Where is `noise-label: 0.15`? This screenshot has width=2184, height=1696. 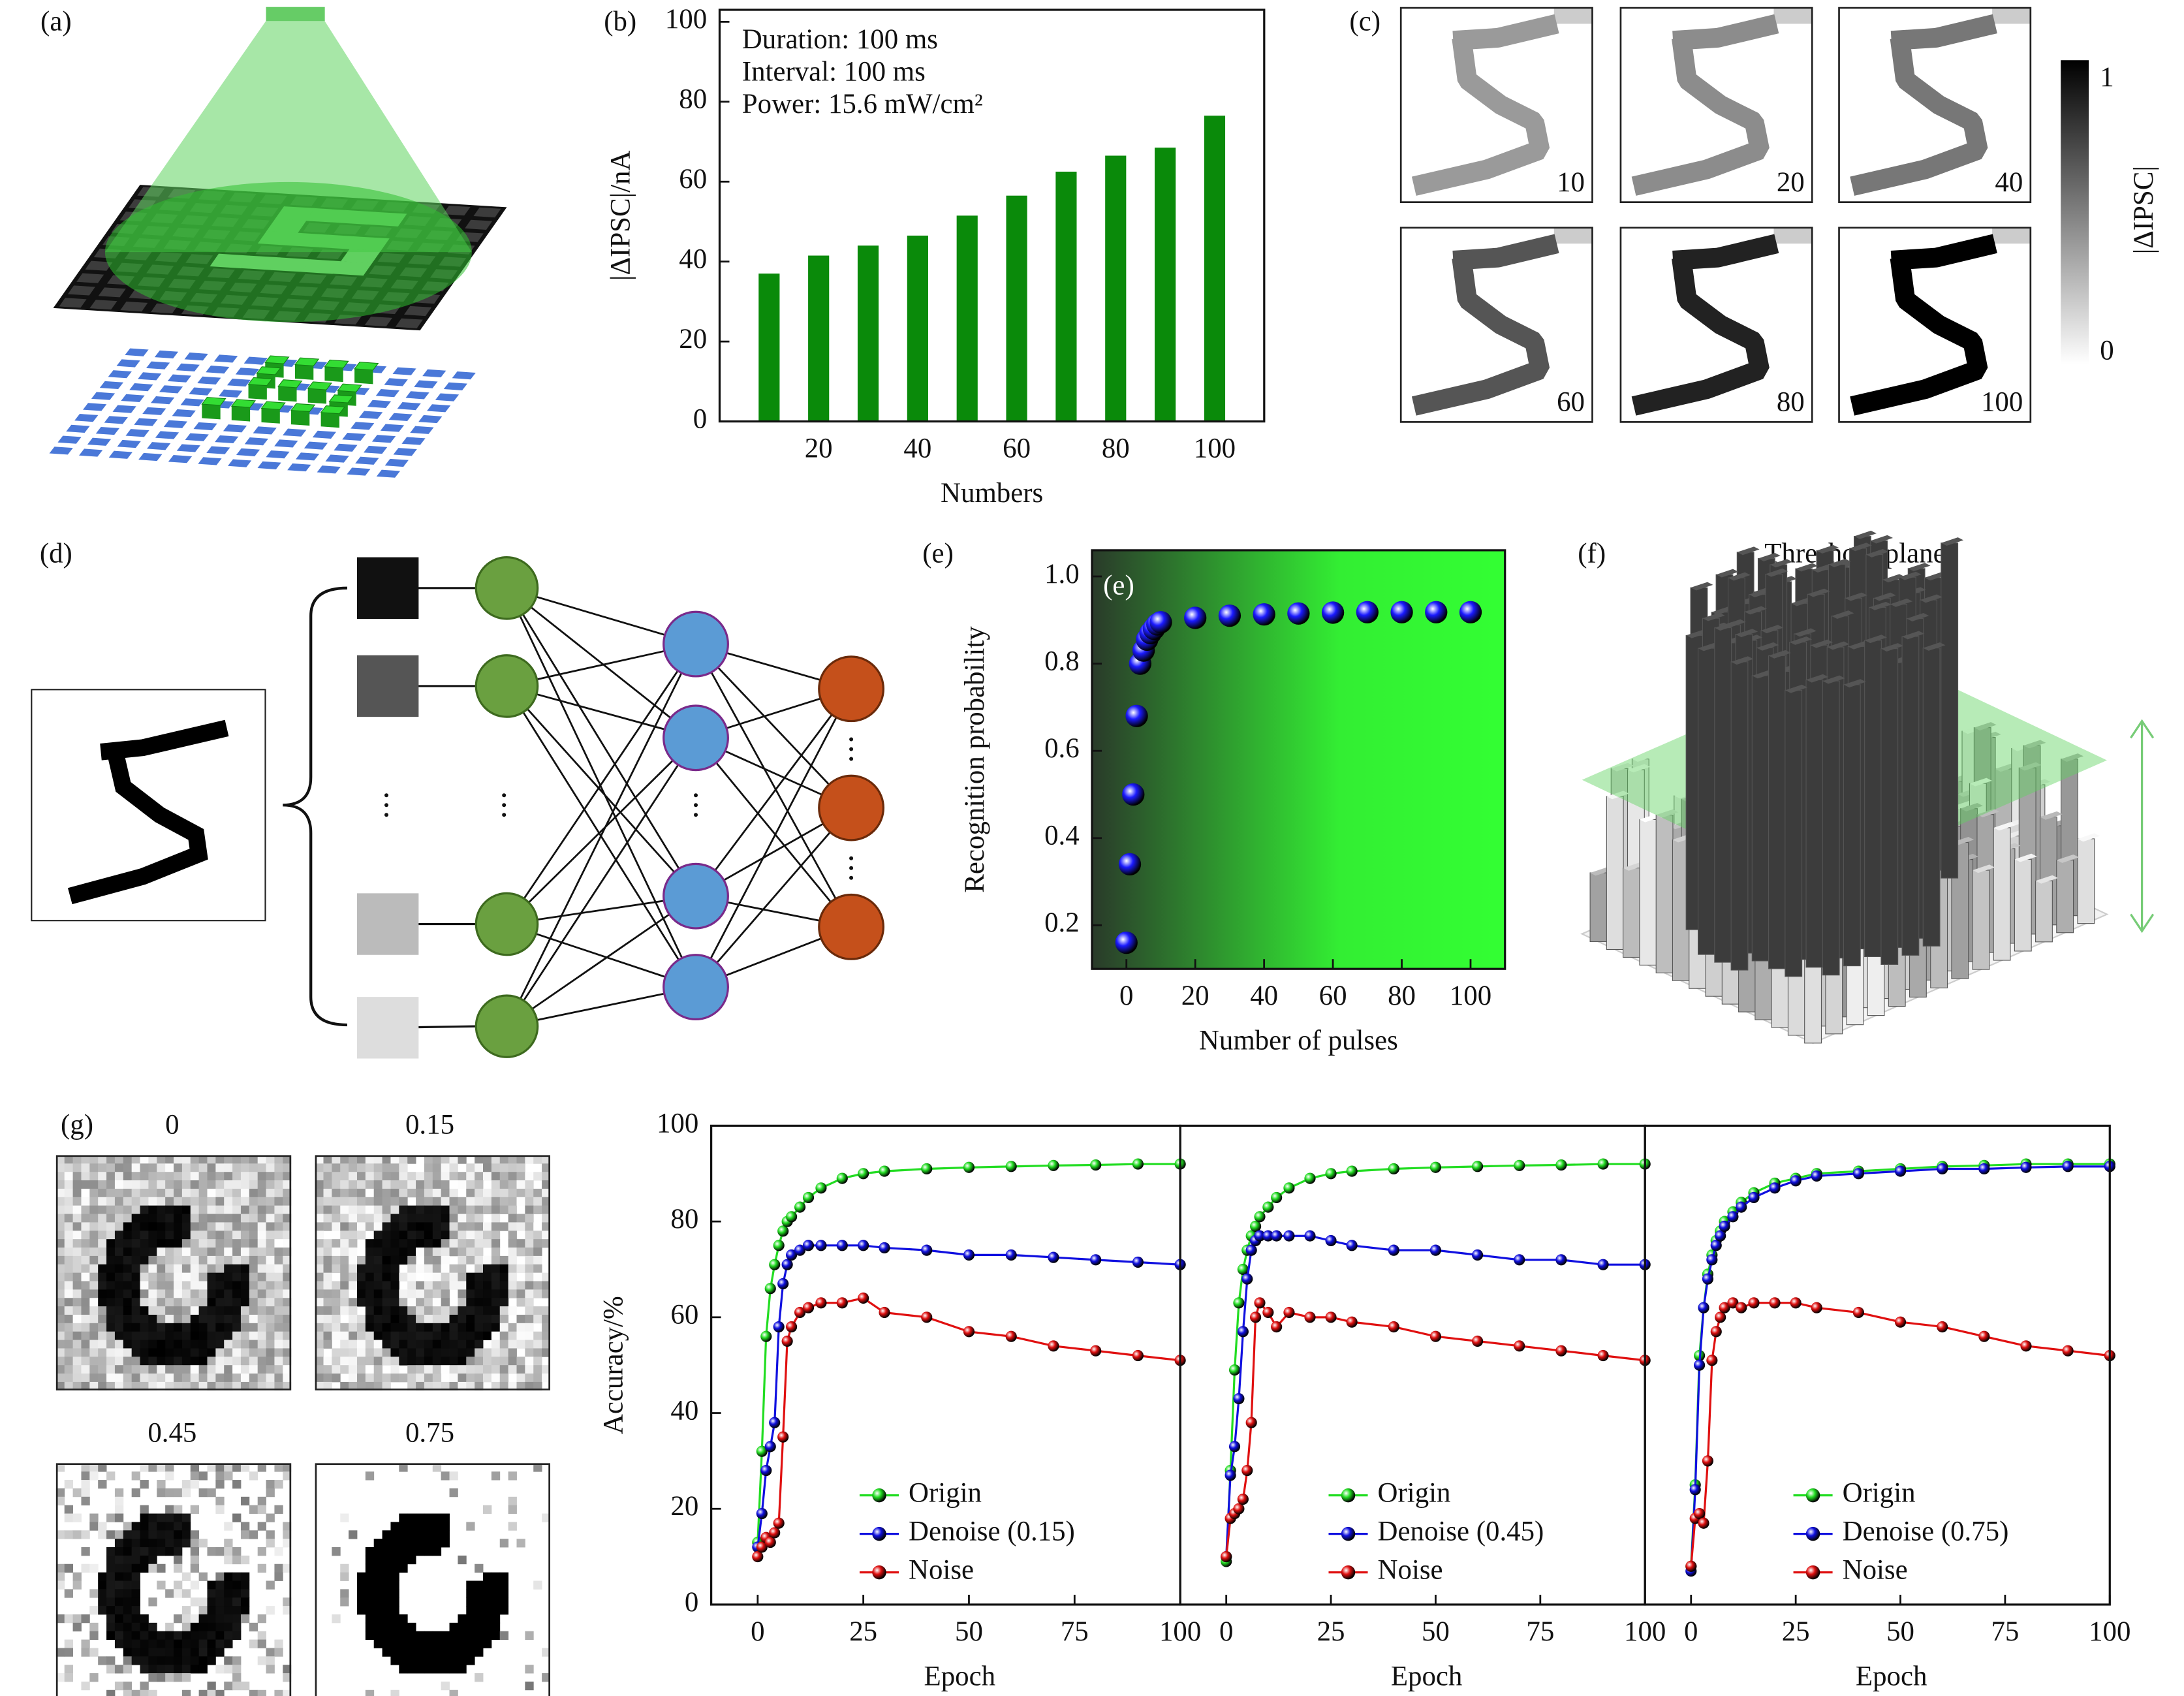
noise-label: 0.15 is located at coordinates (429, 1125).